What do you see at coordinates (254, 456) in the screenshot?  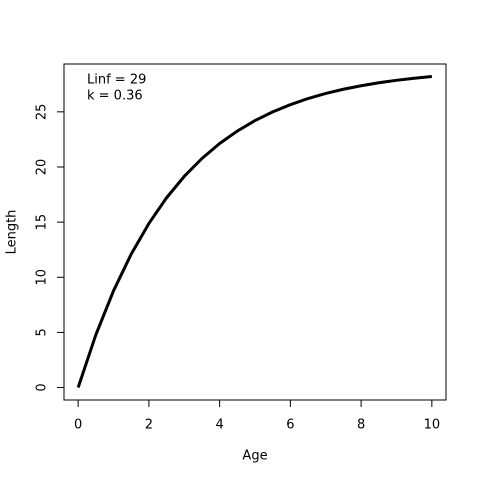 I see `x-axis-label: Age` at bounding box center [254, 456].